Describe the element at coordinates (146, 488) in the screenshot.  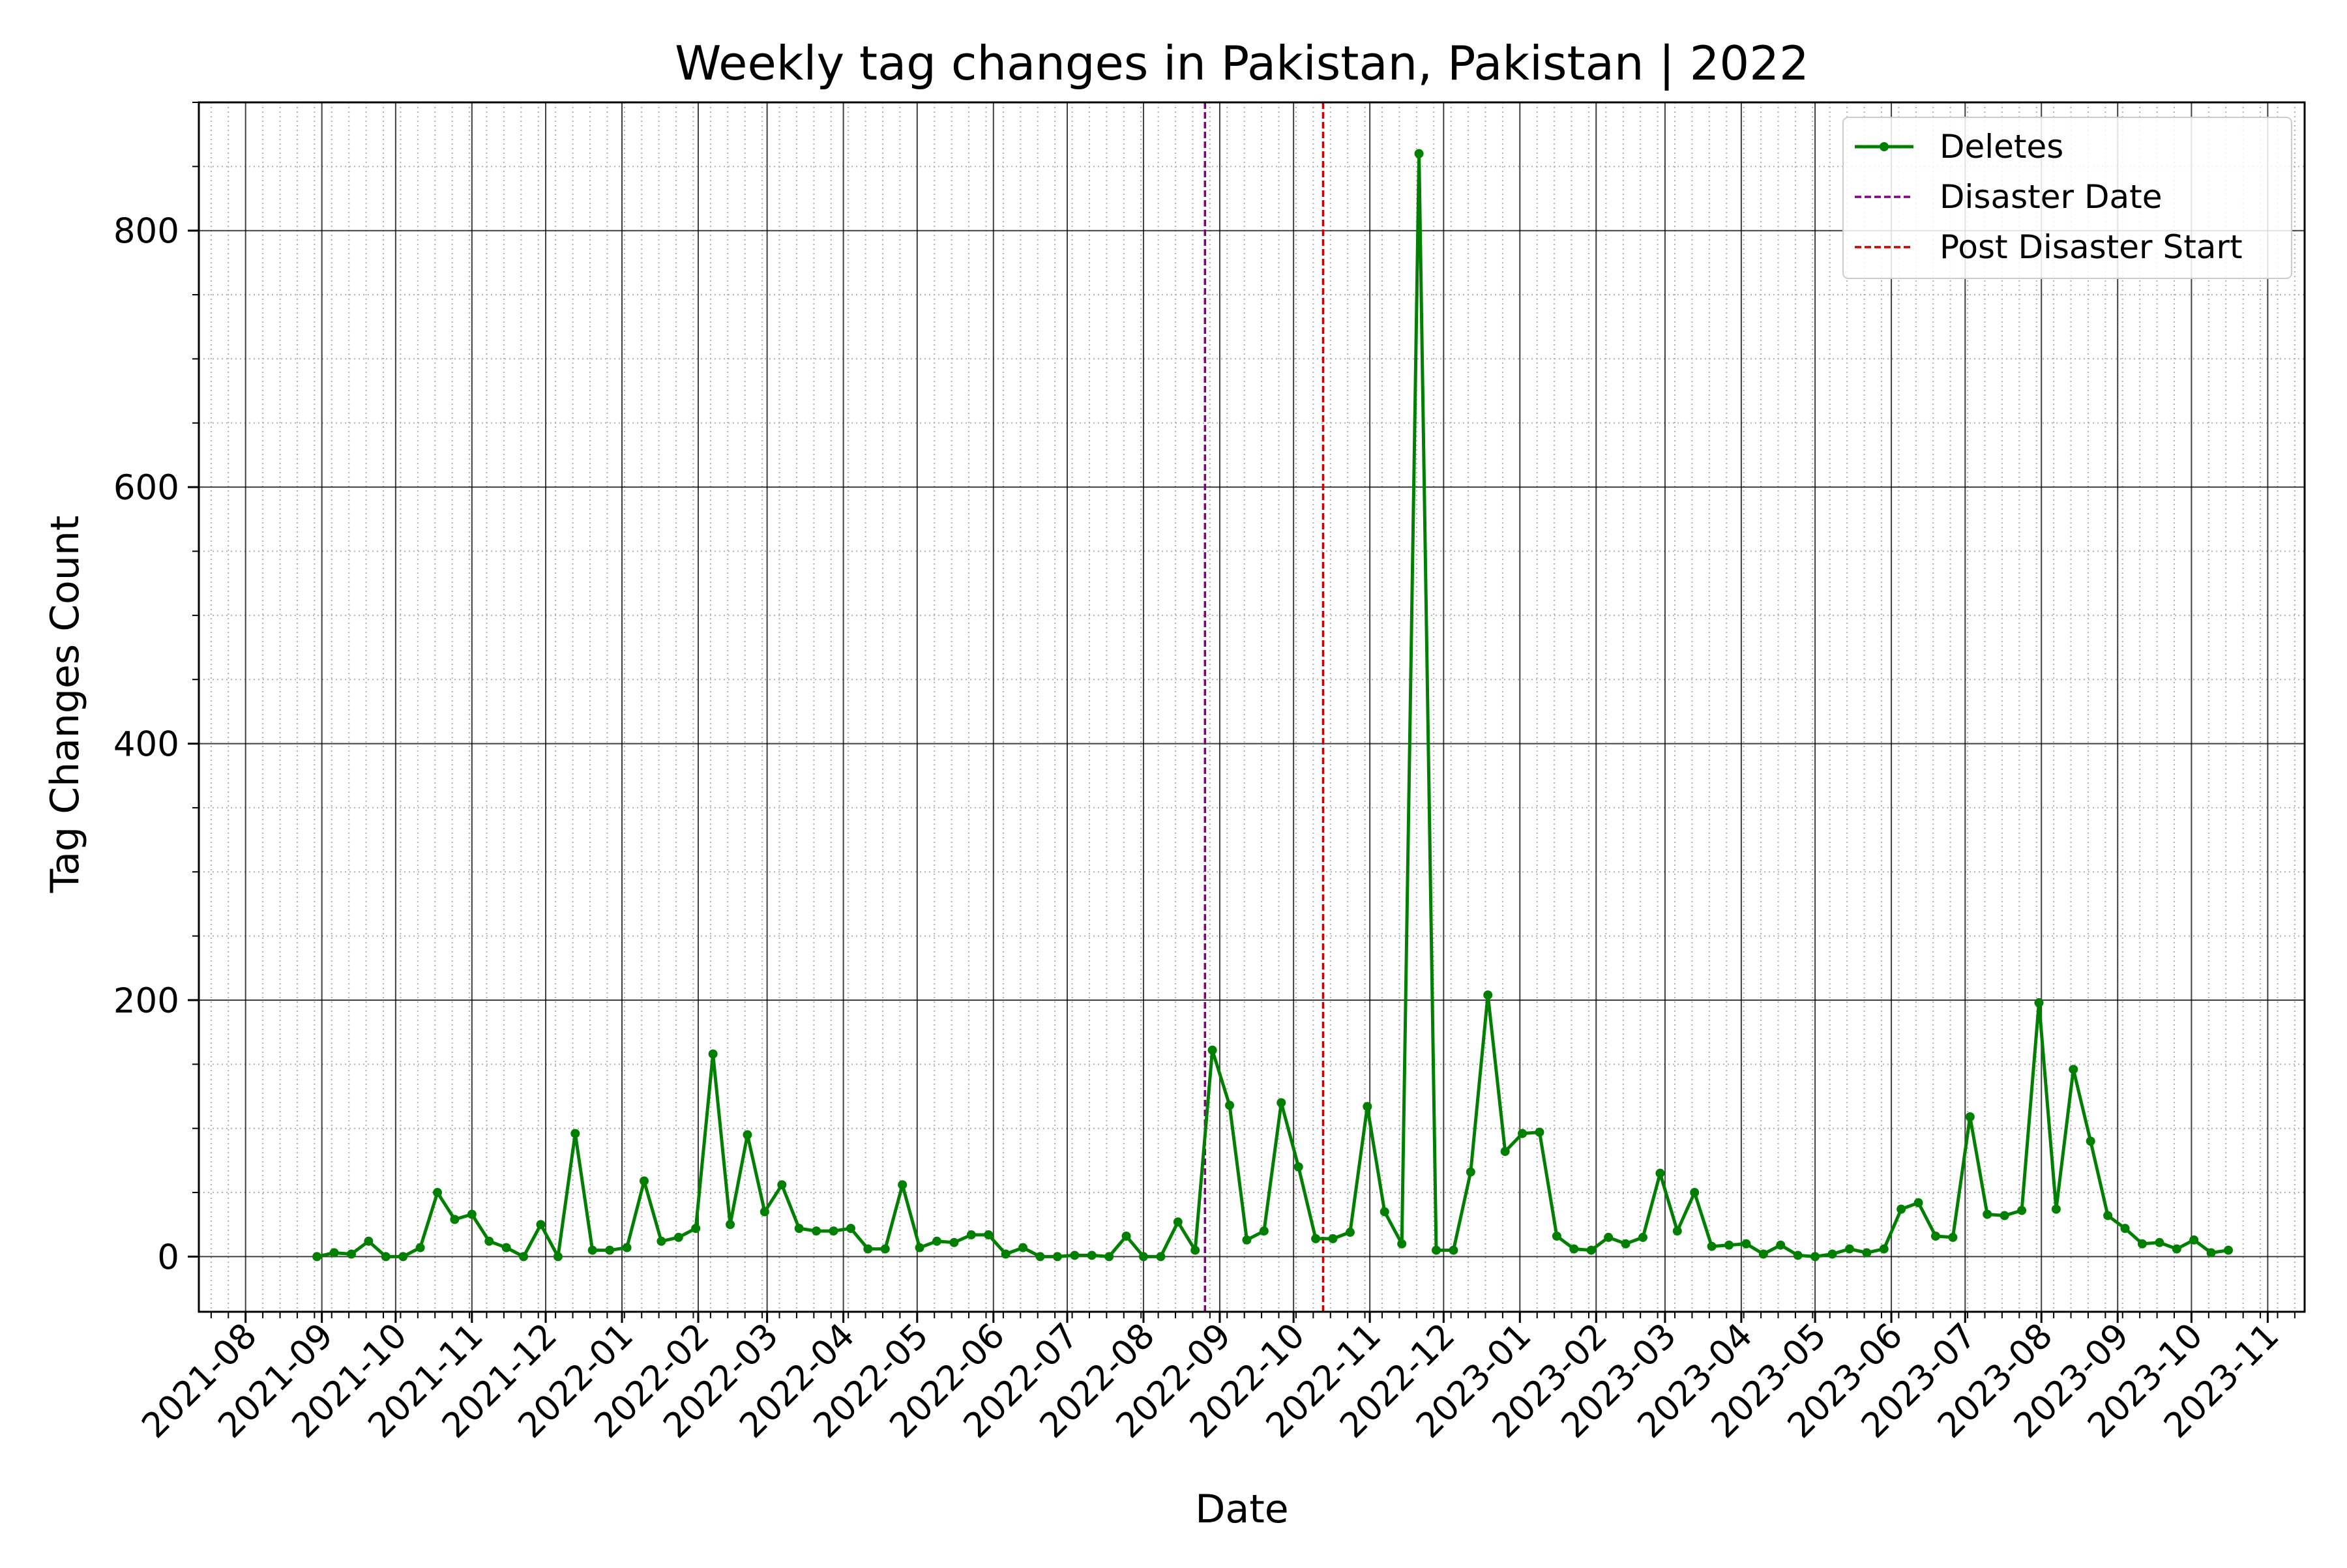
I see `y-tick-label: 600` at that location.